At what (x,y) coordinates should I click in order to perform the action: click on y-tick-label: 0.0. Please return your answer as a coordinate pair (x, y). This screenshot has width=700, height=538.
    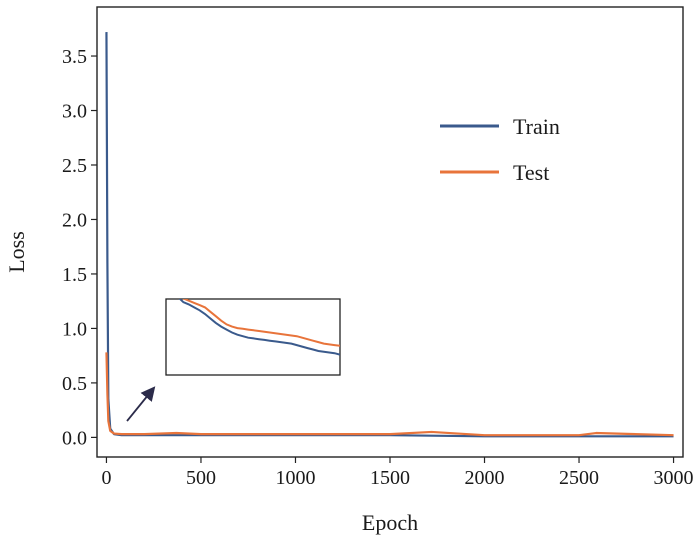
    Looking at the image, I should click on (74, 438).